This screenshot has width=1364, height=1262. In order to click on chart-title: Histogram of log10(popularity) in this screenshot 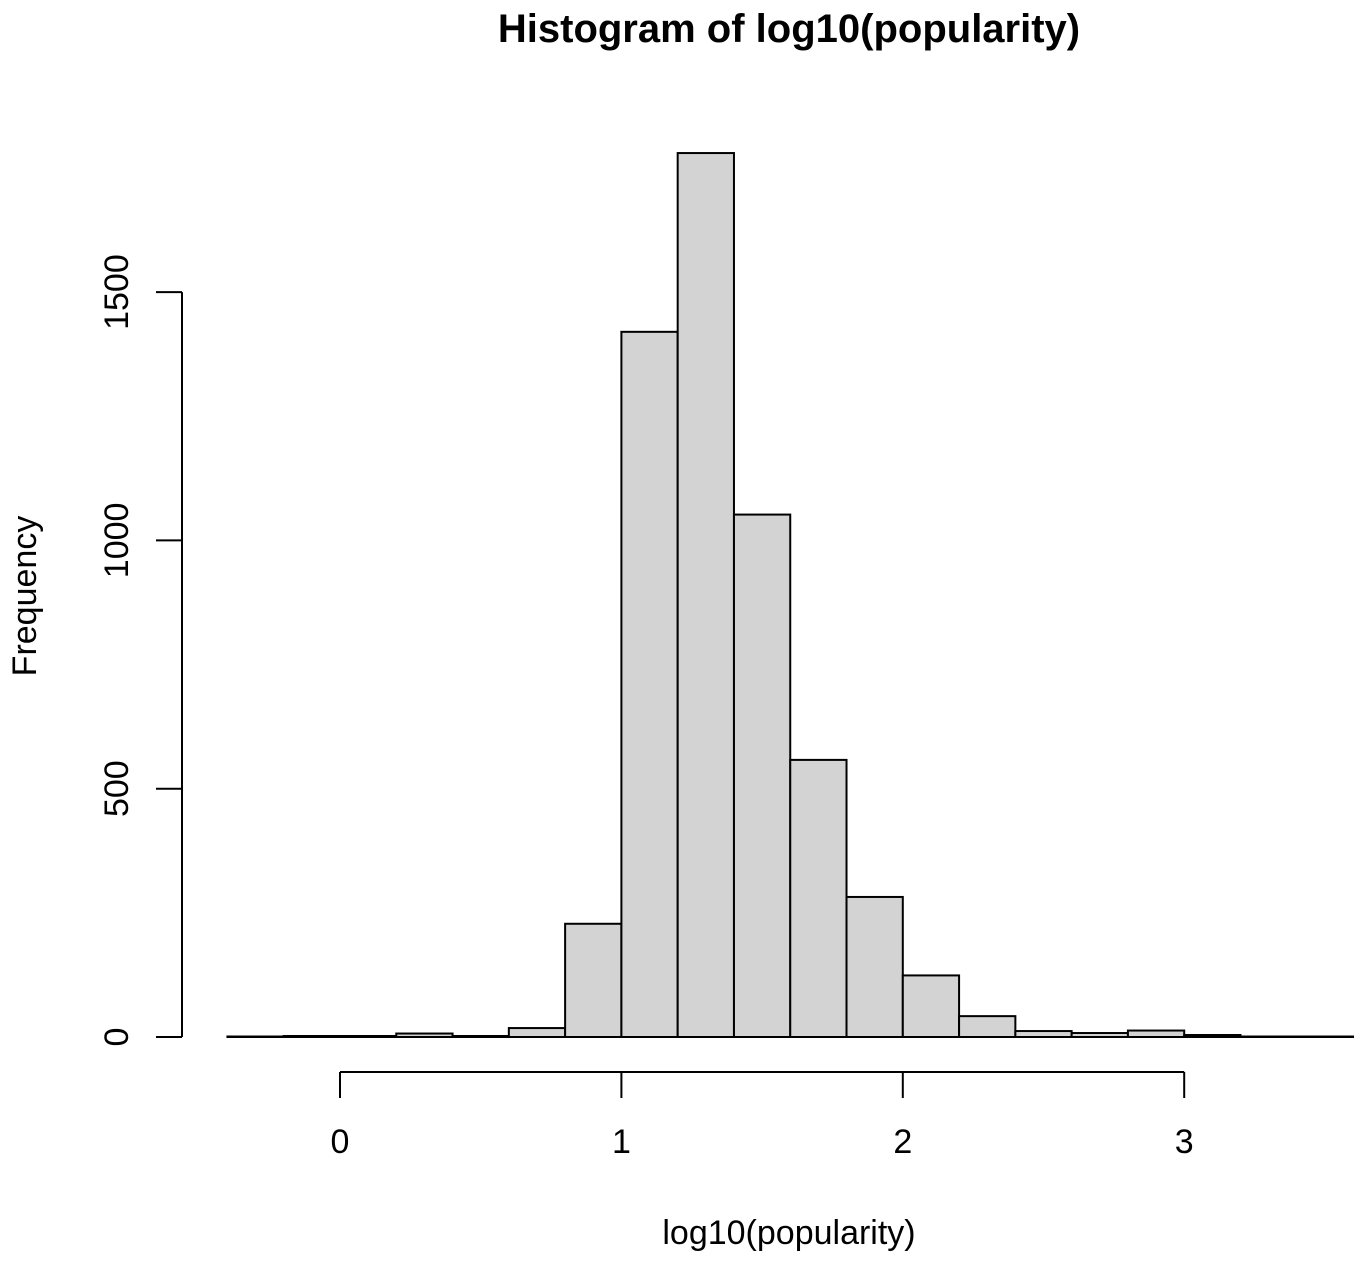, I will do `click(789, 29)`.